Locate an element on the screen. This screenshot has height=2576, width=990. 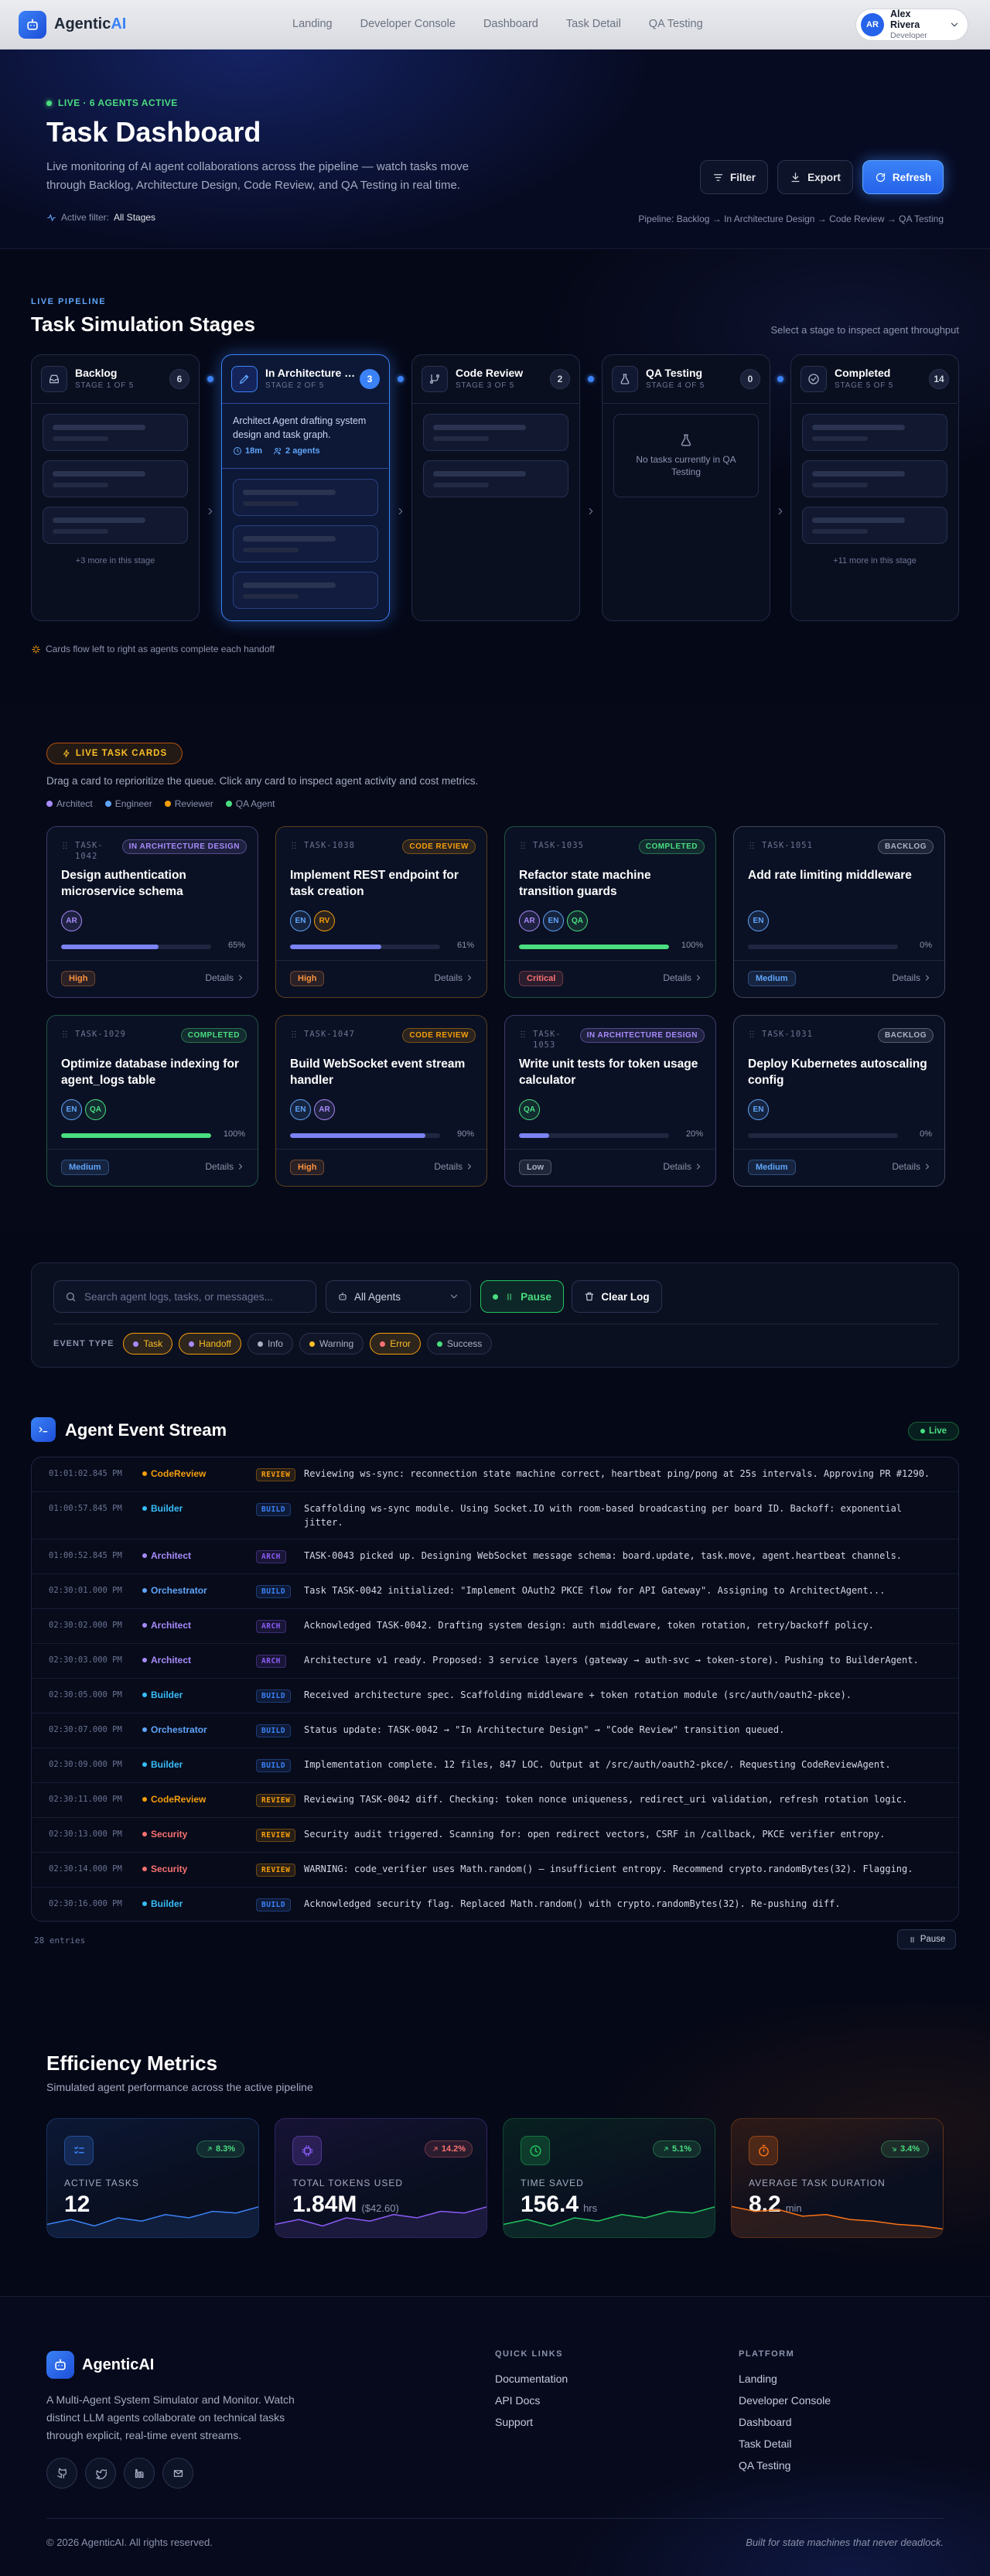
button-label: Pause is located at coordinates (933, 1939).